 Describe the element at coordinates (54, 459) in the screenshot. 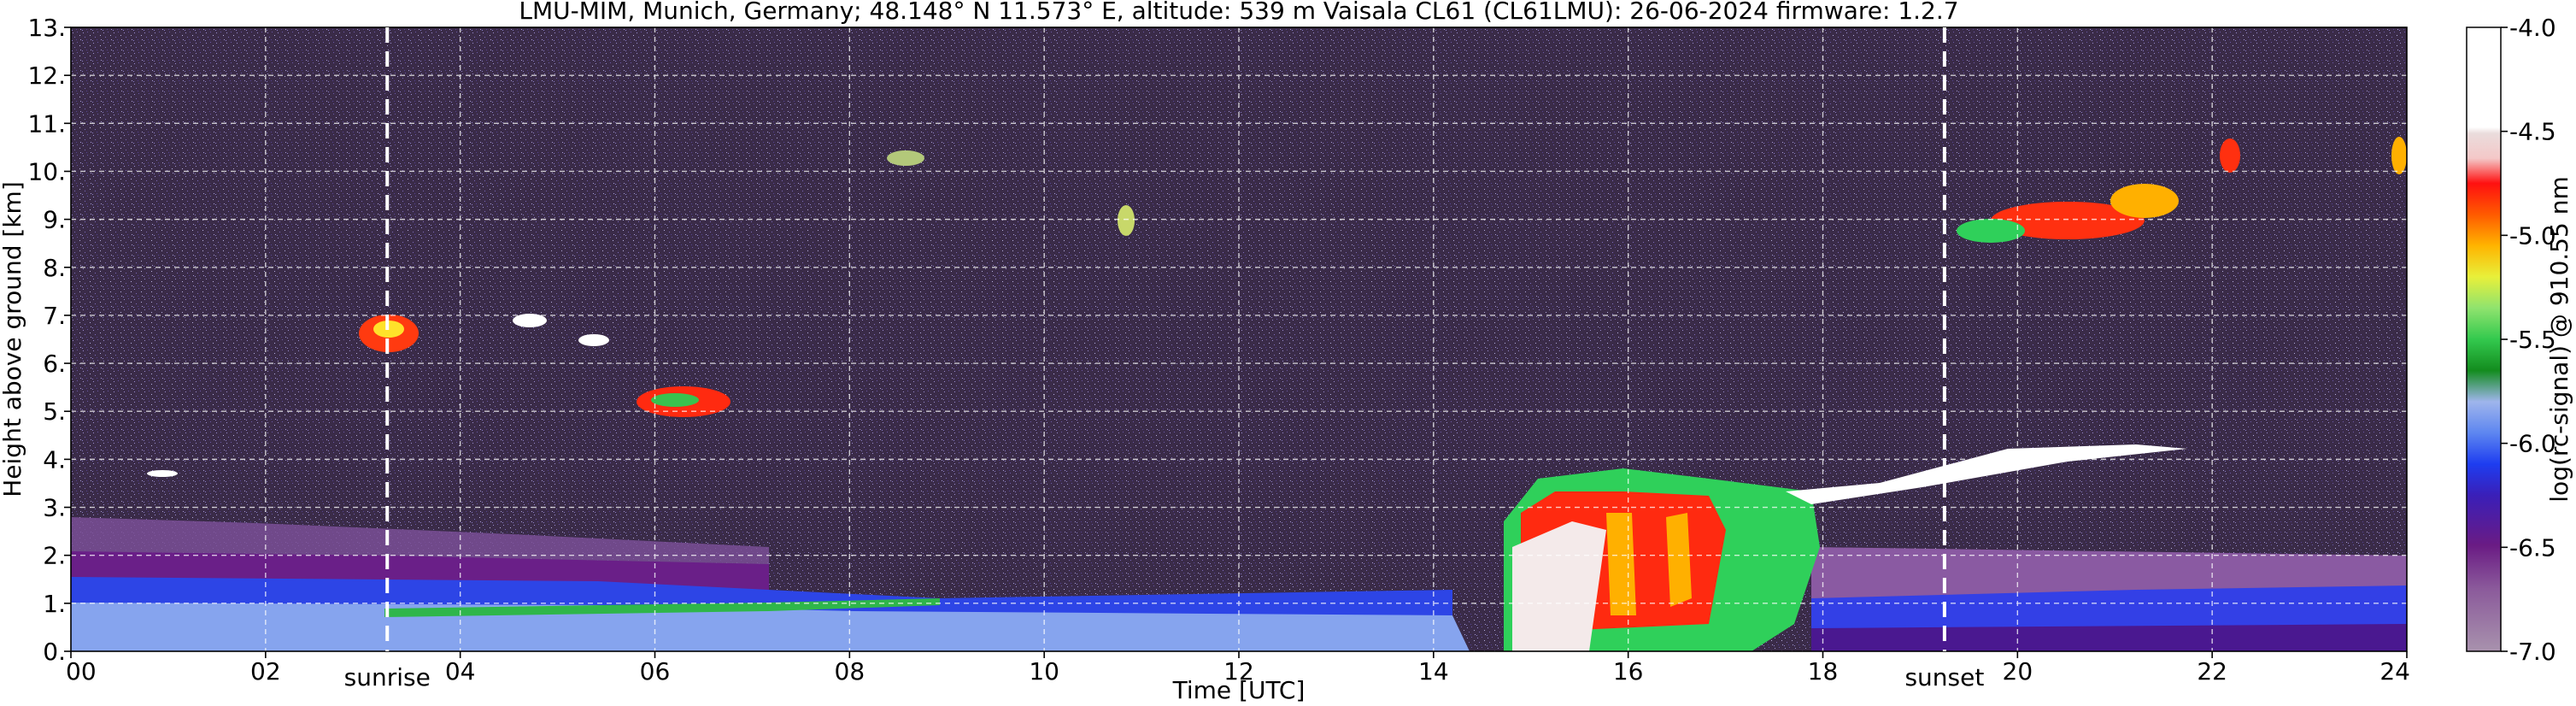

I see `y-tick-label: 4.` at that location.